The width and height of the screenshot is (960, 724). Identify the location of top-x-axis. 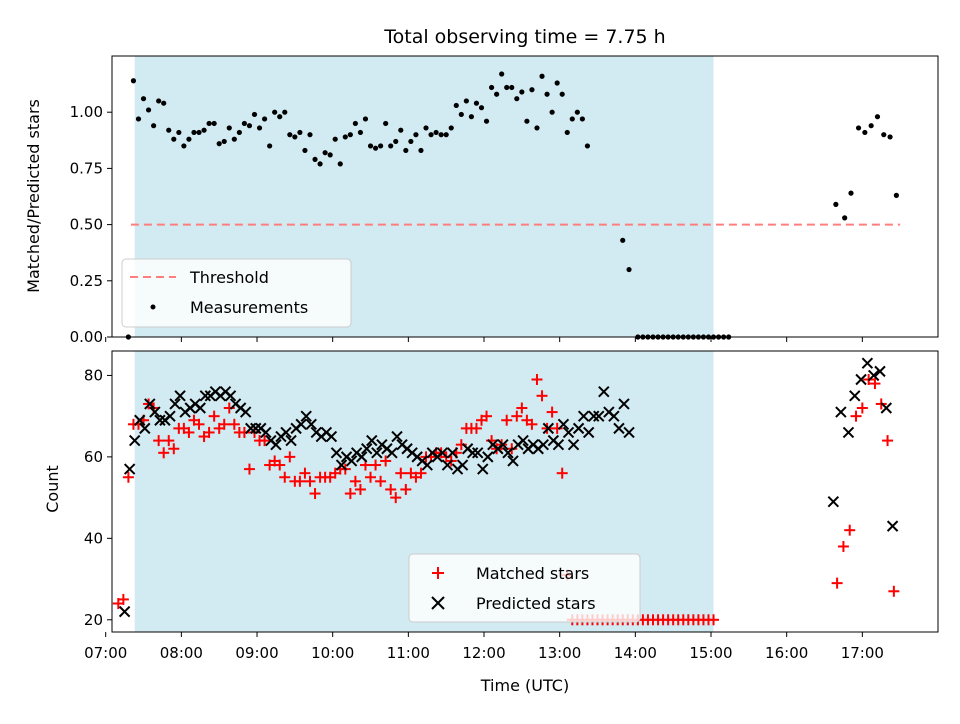
(484, 339).